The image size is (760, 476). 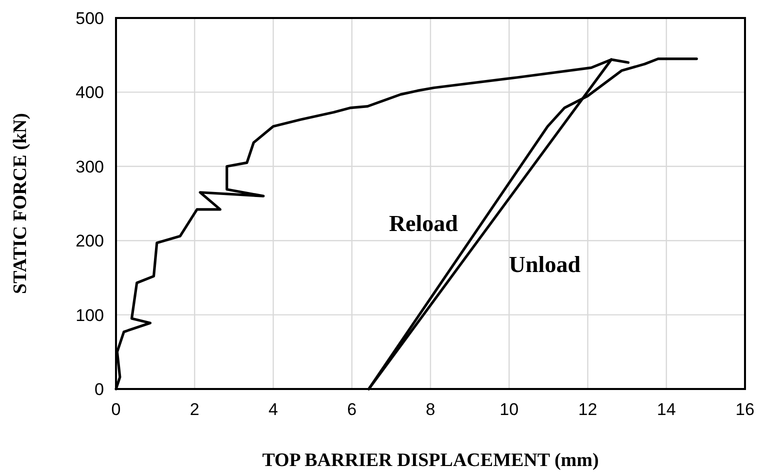 What do you see at coordinates (90, 18) in the screenshot?
I see `y-tick-label: 500` at bounding box center [90, 18].